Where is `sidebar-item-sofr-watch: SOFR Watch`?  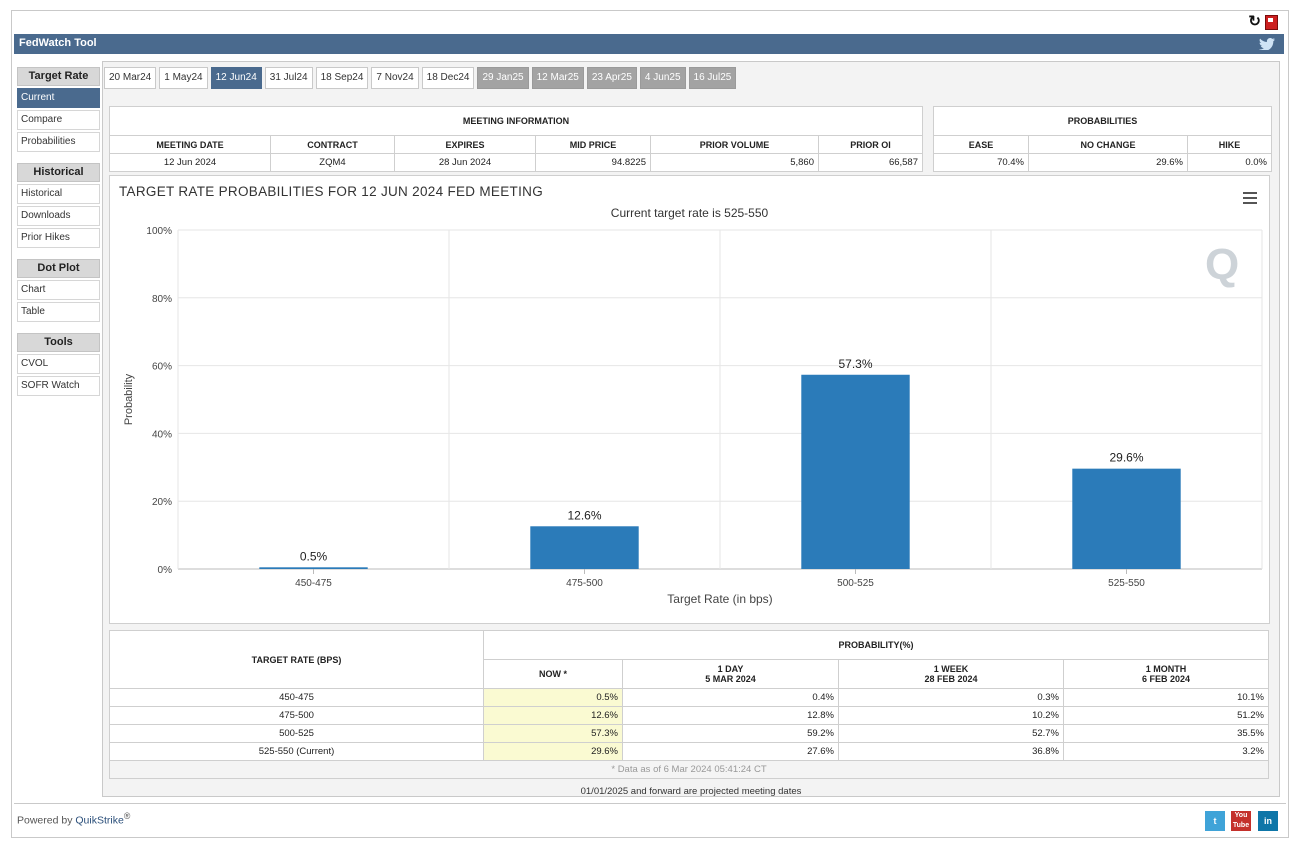
sidebar-item-sofr-watch: SOFR Watch is located at coordinates (58, 386).